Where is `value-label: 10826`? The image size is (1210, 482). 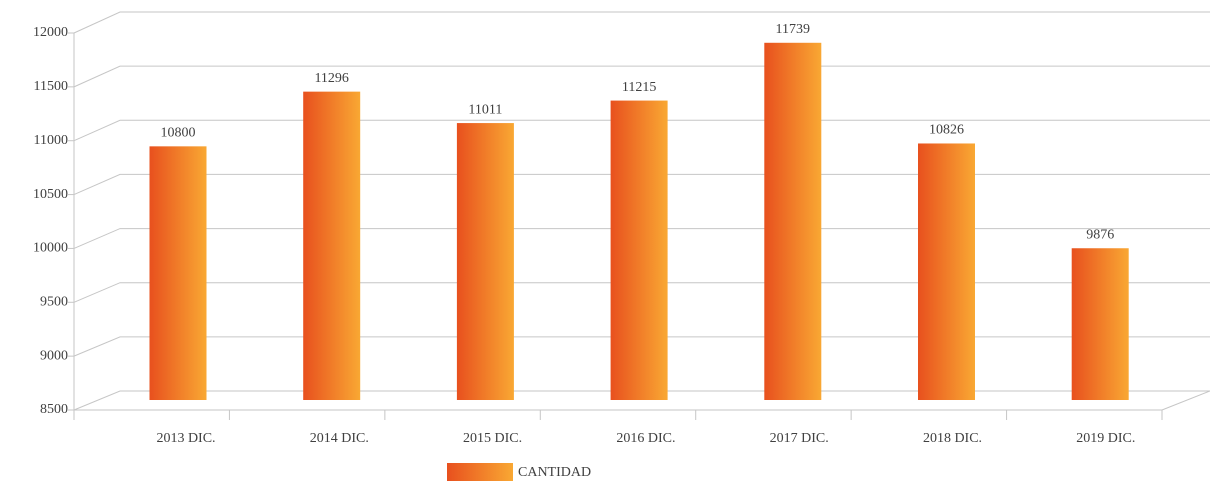 value-label: 10826 is located at coordinates (946, 130).